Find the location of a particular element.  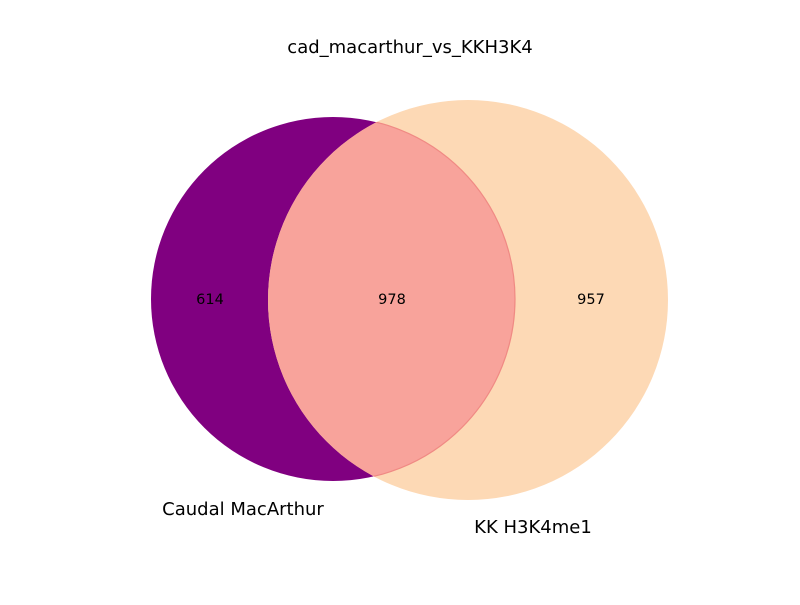

intersection-count: 978 is located at coordinates (392, 300).